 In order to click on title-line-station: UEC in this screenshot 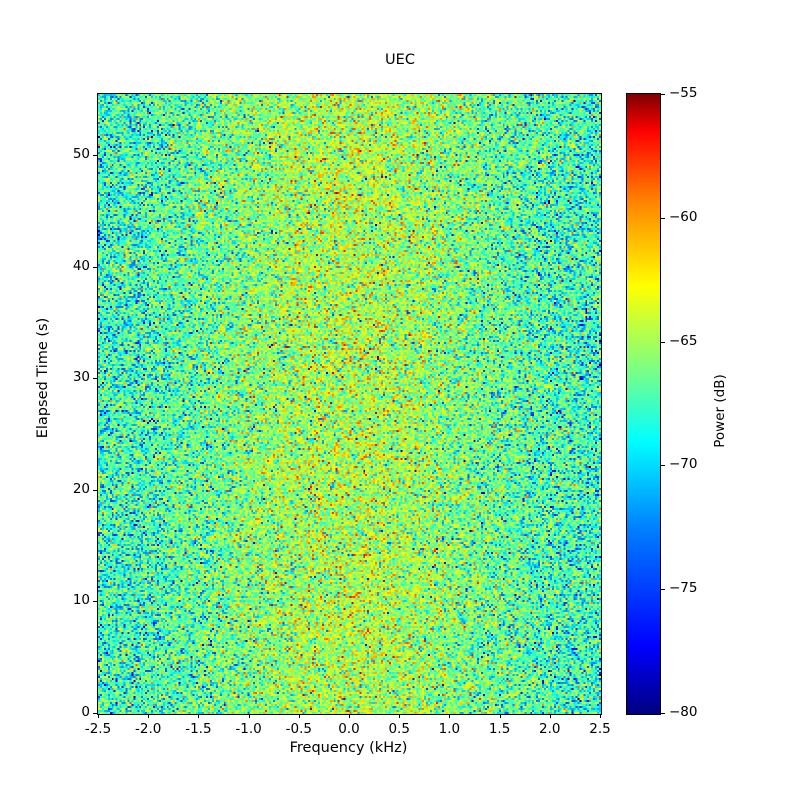, I will do `click(400, 60)`.